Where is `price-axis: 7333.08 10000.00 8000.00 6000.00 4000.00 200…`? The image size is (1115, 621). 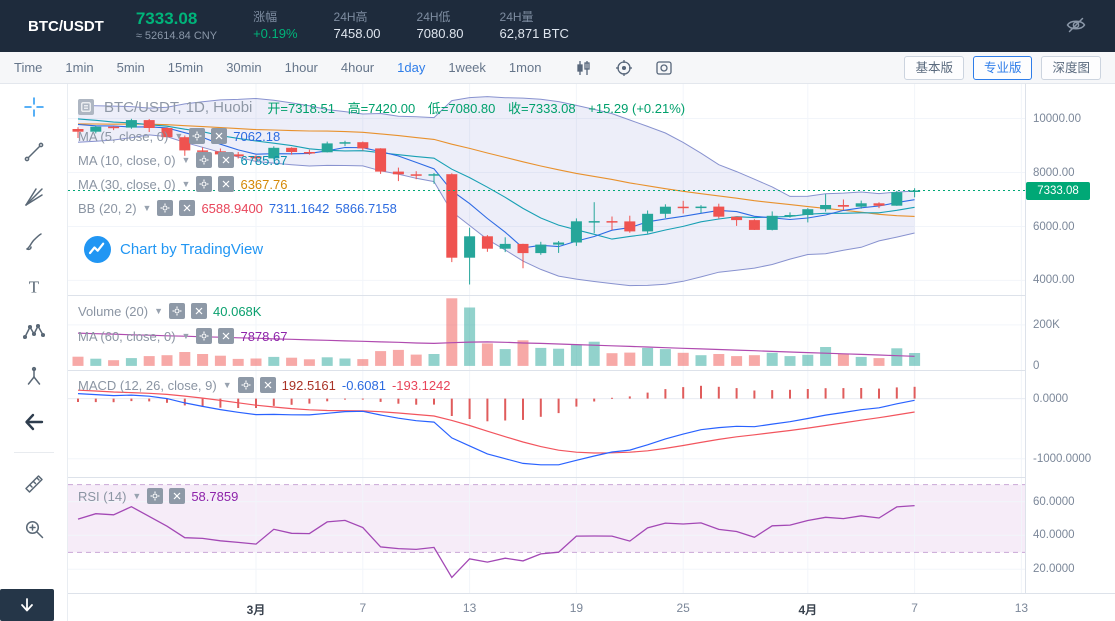 price-axis: 7333.08 10000.00 8000.00 6000.00 4000.00 200… is located at coordinates (1070, 338).